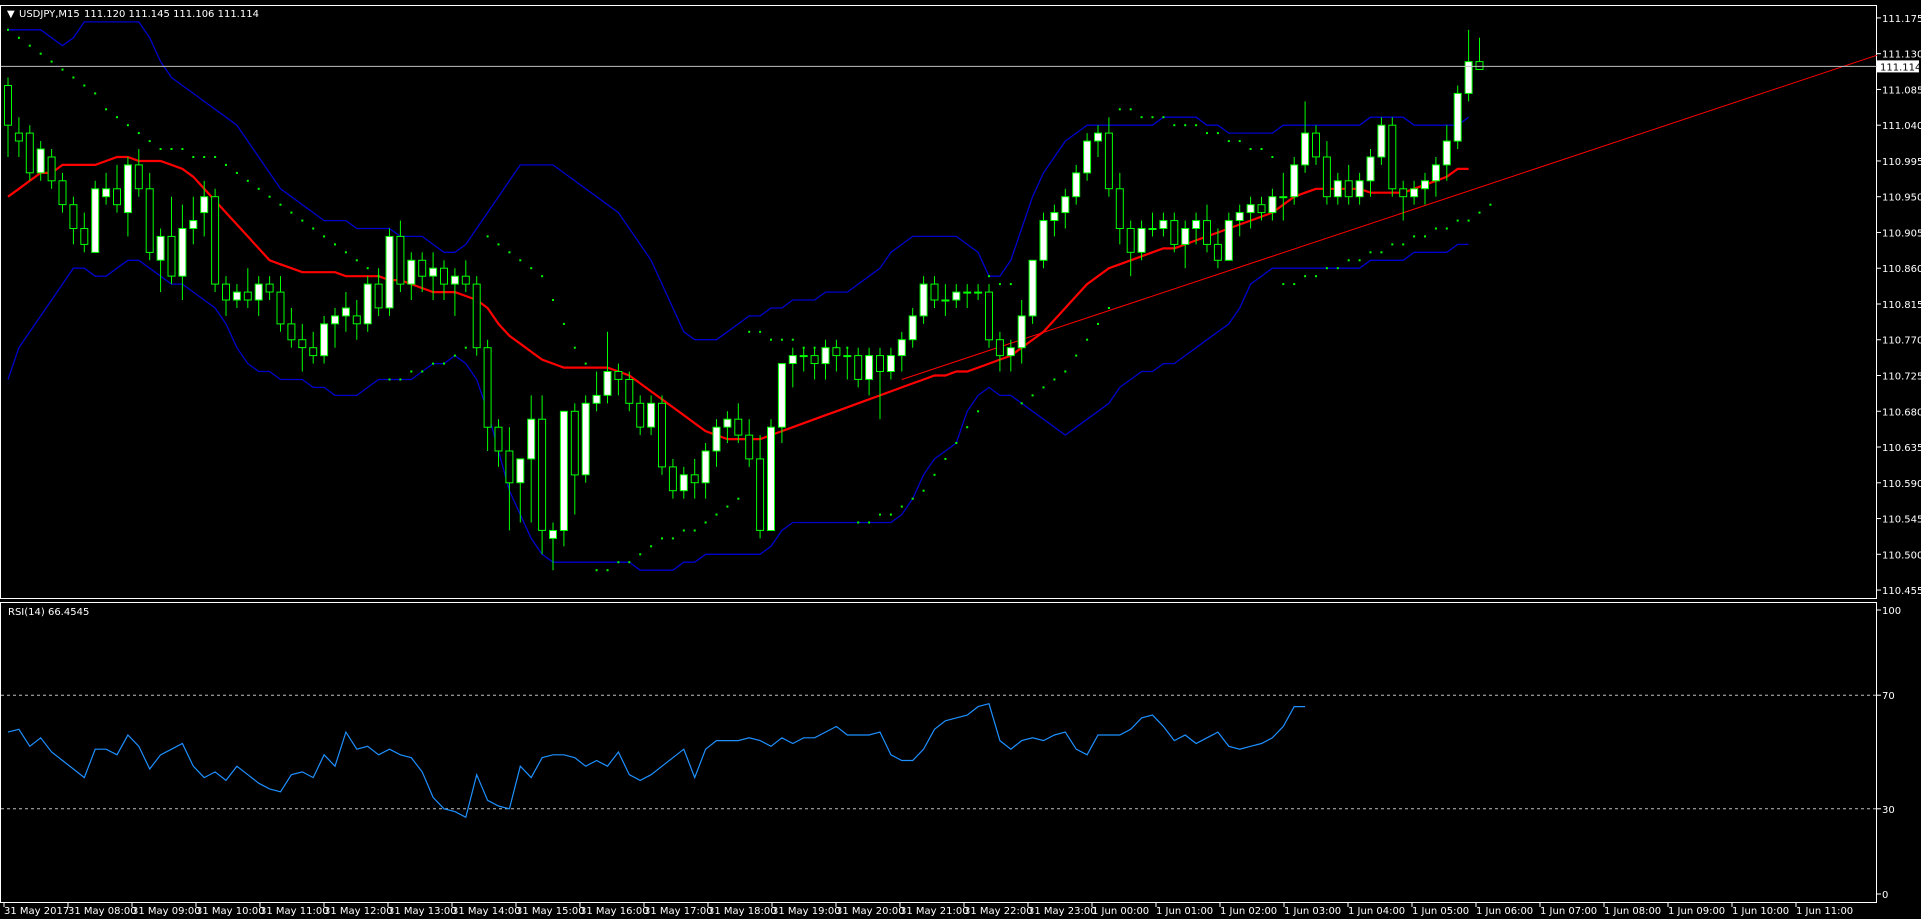 The height and width of the screenshot is (919, 1921). Describe the element at coordinates (1901, 484) in the screenshot. I see `price-tick-label: 110.590` at that location.